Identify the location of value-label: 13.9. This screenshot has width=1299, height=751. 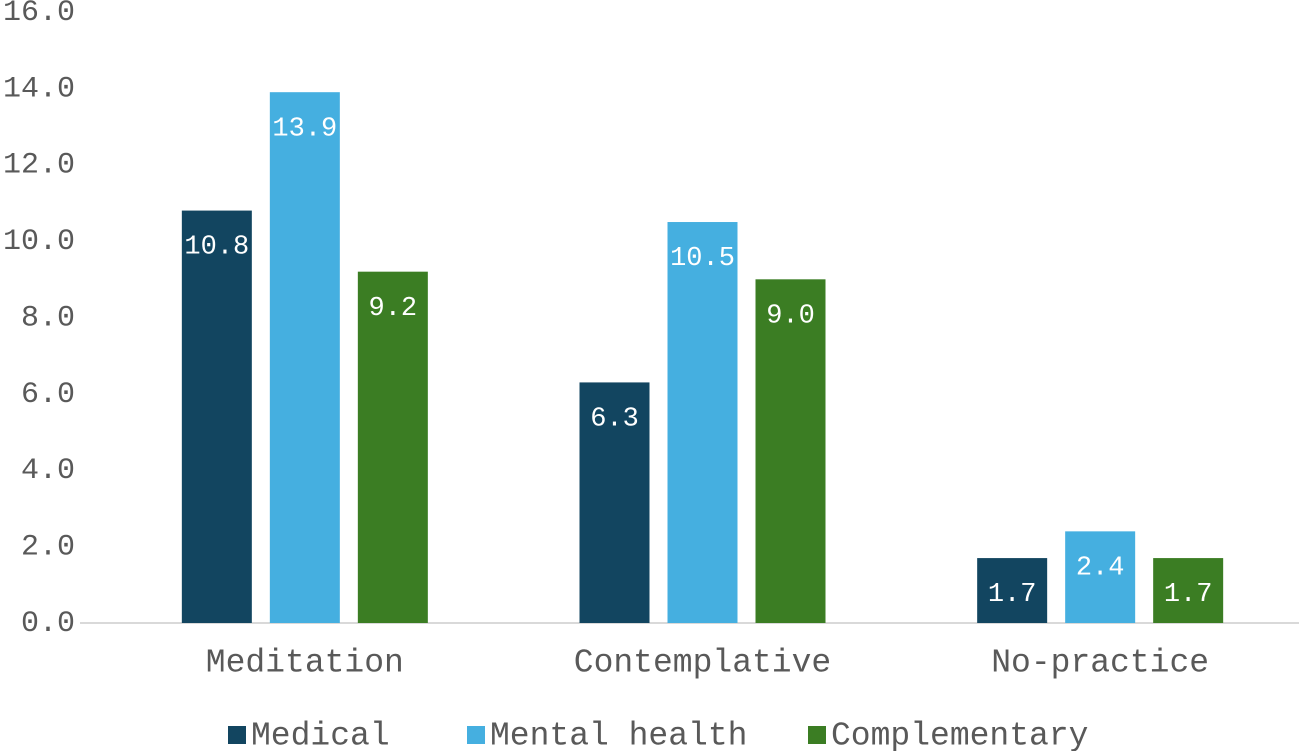
(304, 129).